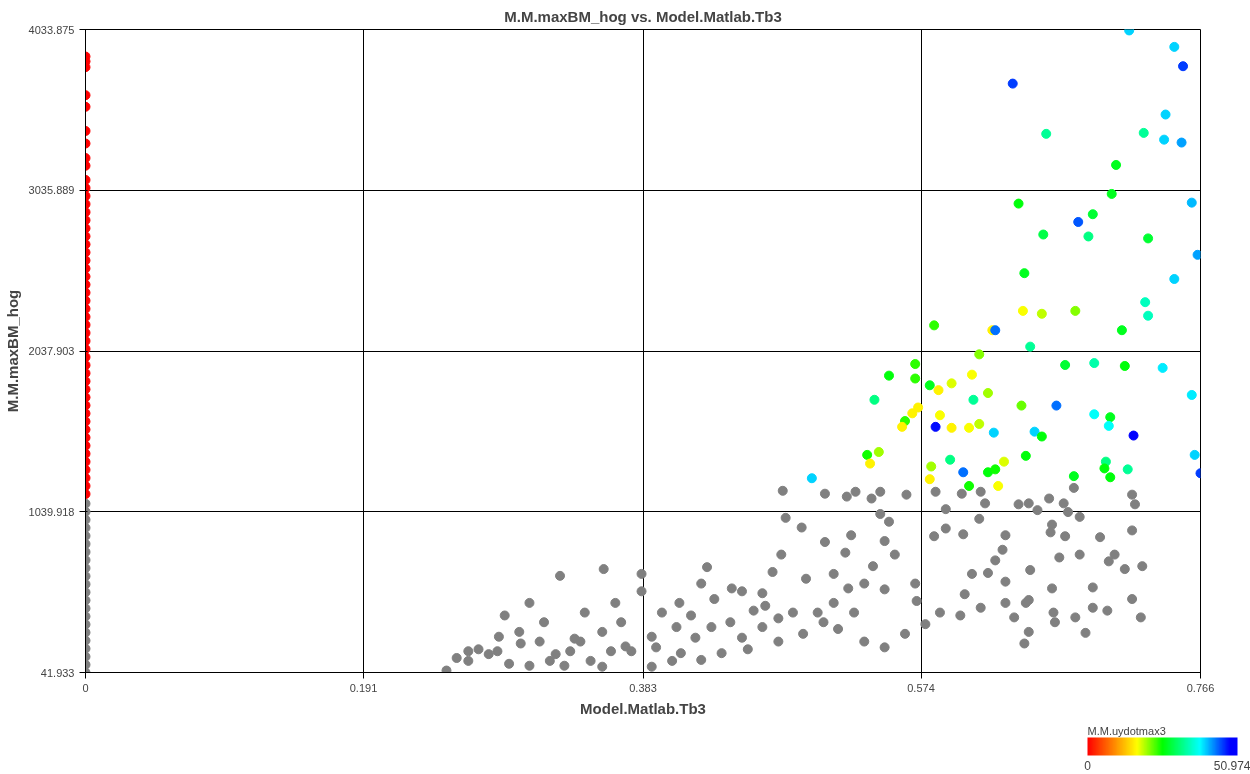 This screenshot has height=774, width=1250. I want to click on chart-title: M.M.maxBM_hog vs. Model.Matlab.Tb3, so click(643, 16).